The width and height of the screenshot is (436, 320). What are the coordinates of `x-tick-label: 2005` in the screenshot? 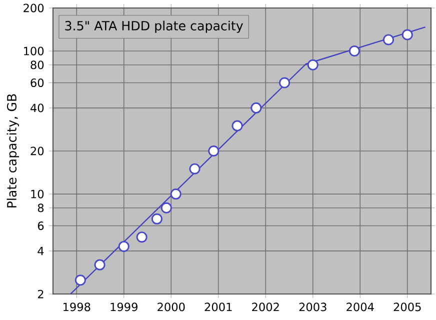 It's located at (407, 307).